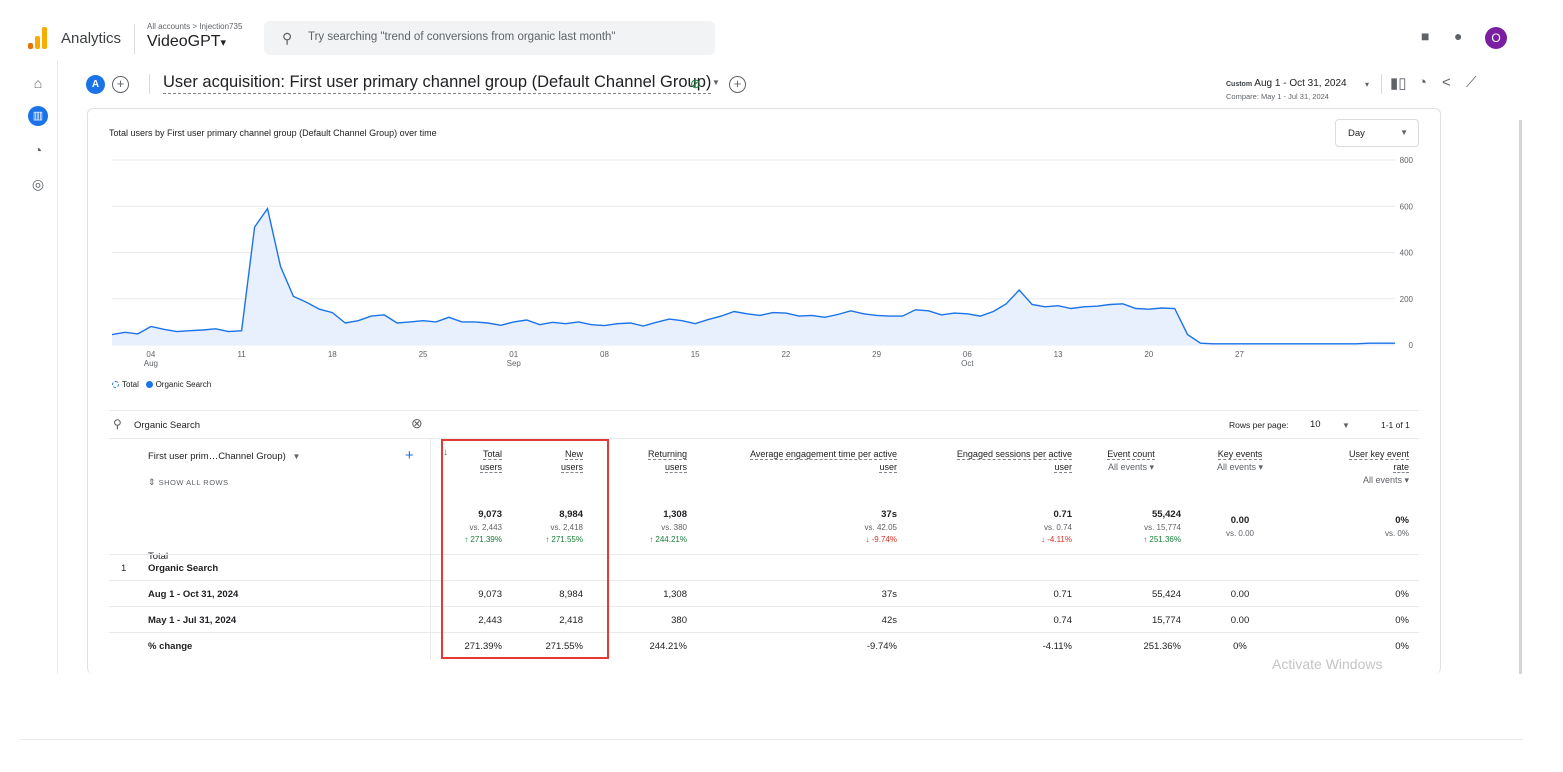 The image size is (1563, 772). Describe the element at coordinates (38, 150) in the screenshot. I see `explore-icon: ◔` at that location.